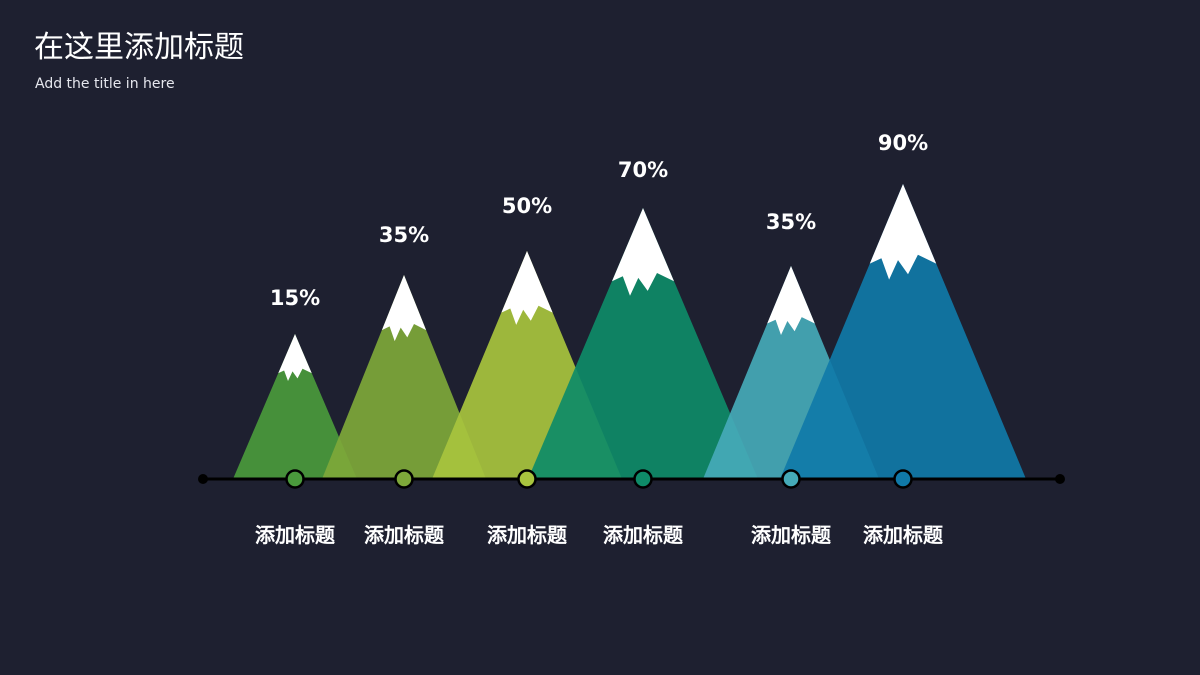  What do you see at coordinates (1060, 479) in the screenshot?
I see `baseline-end-dot` at bounding box center [1060, 479].